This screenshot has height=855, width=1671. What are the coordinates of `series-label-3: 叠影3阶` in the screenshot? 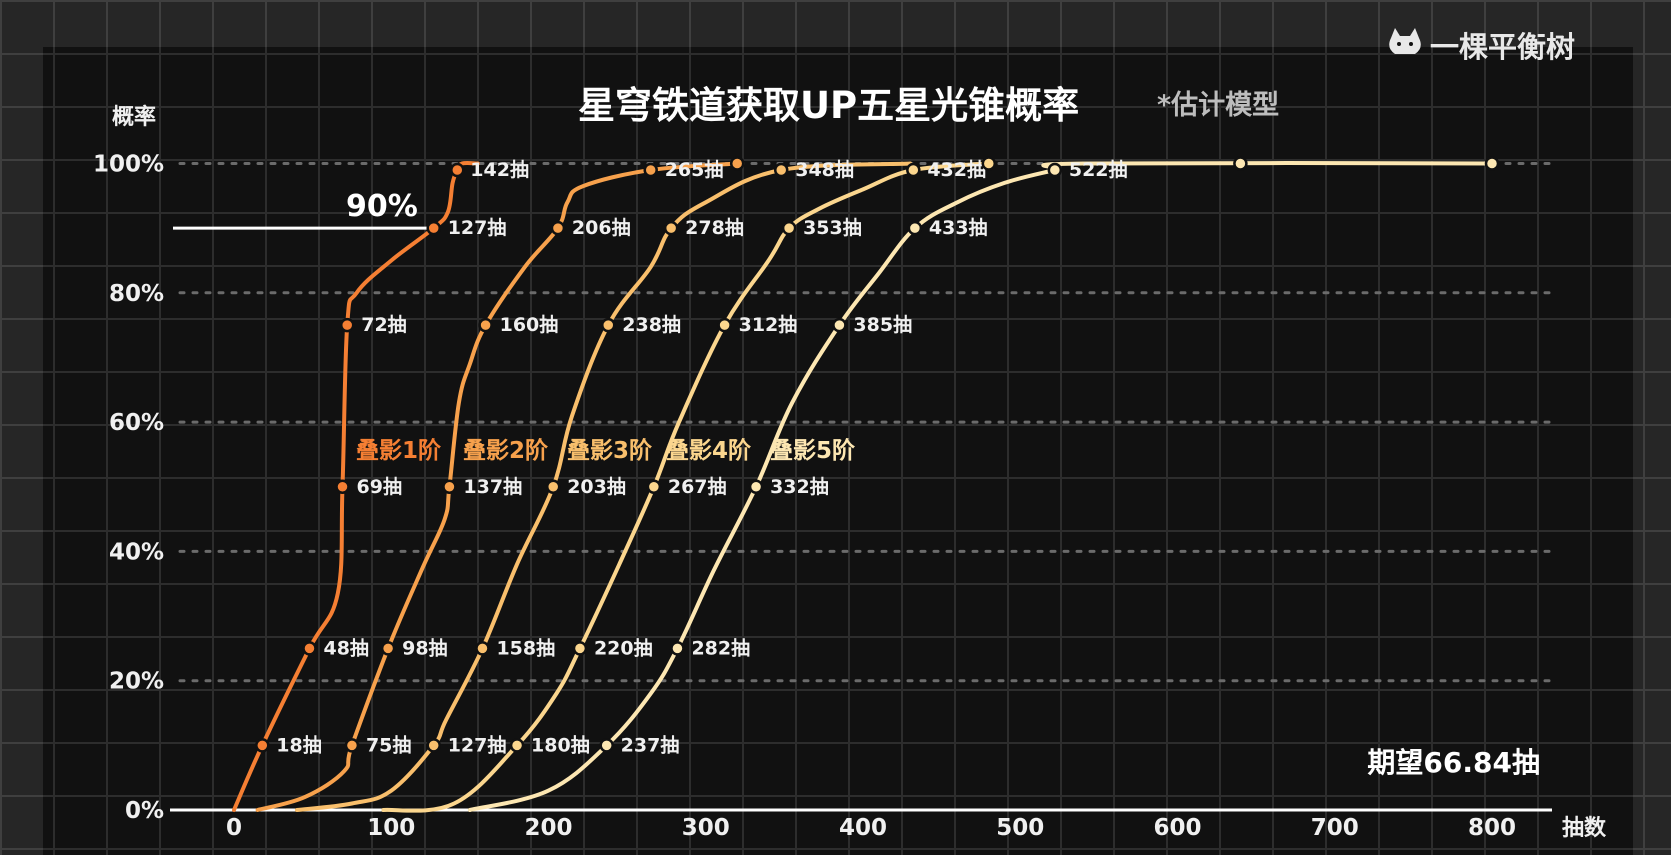 It's located at (609, 450).